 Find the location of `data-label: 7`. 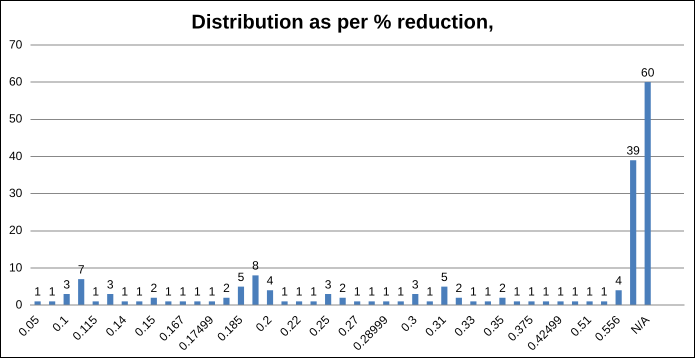

data-label: 7 is located at coordinates (81, 269).